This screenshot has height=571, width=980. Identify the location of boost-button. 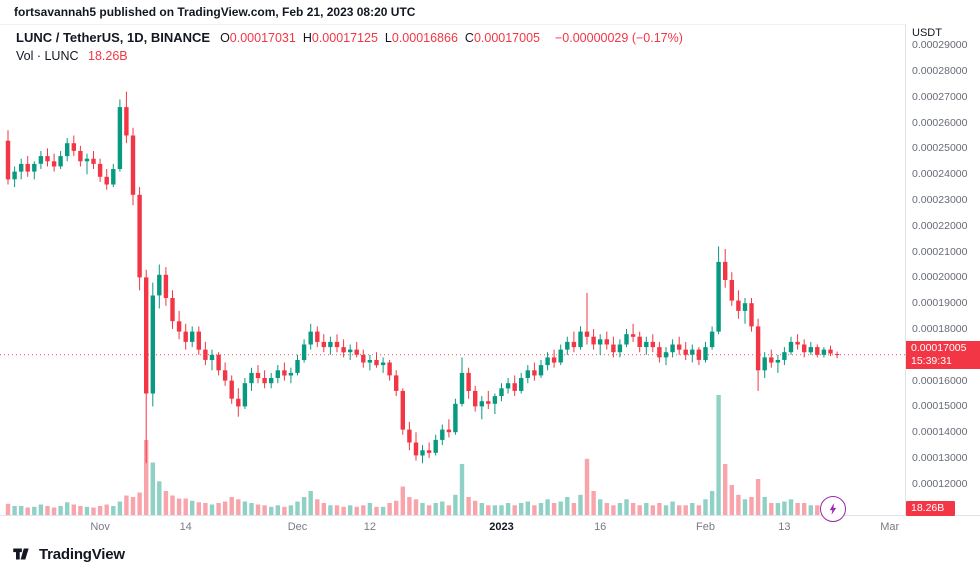
(833, 509).